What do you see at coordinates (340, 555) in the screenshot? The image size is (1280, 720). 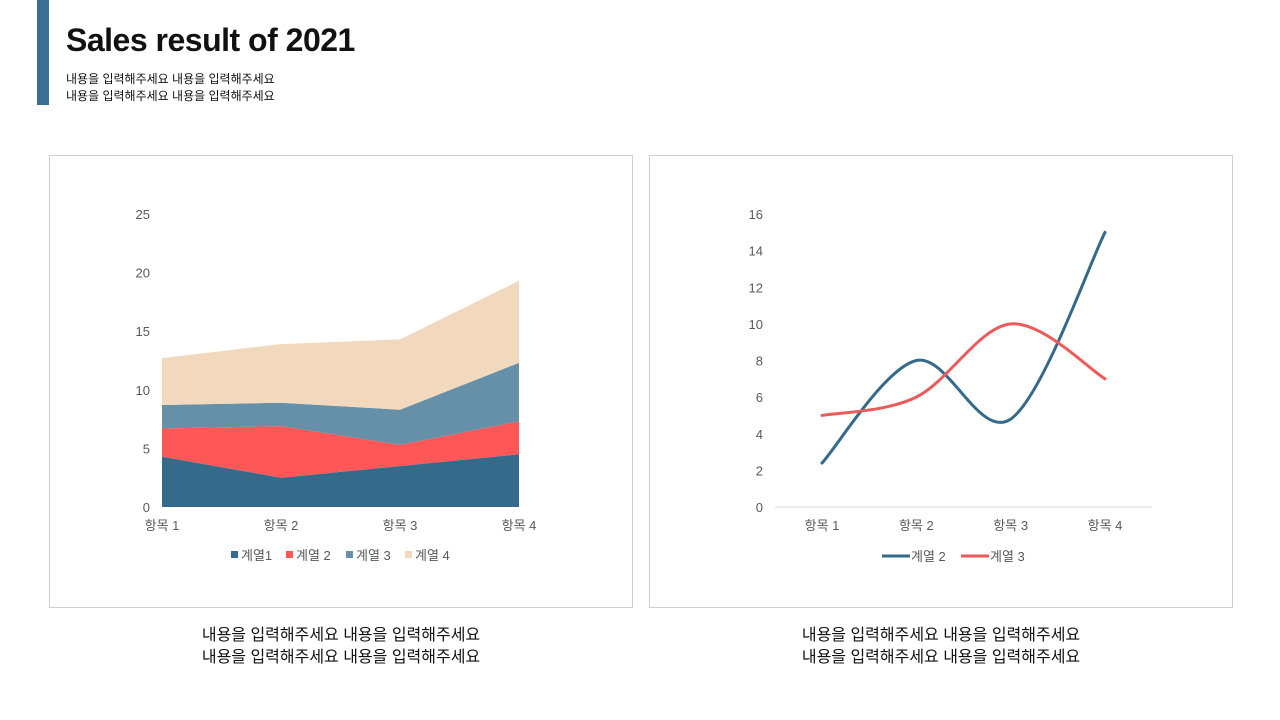 I see `area-legend: 계열1 계열 2 계열 3 계열 4` at bounding box center [340, 555].